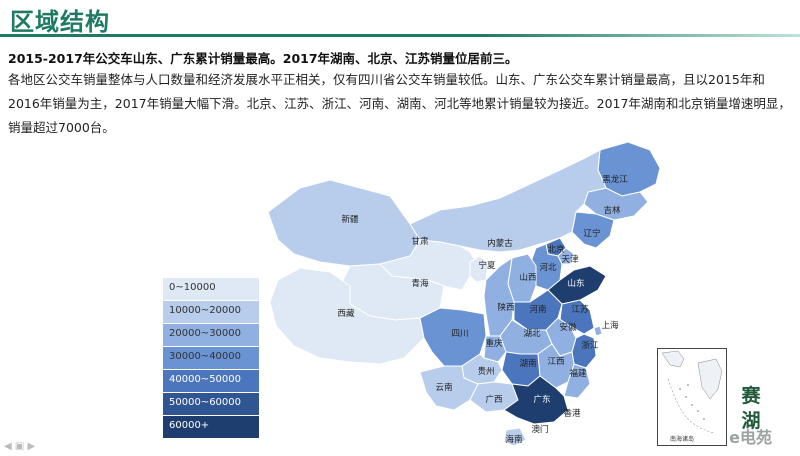  Describe the element at coordinates (400, 18) in the screenshot. I see `page-header: 区域结构` at that location.